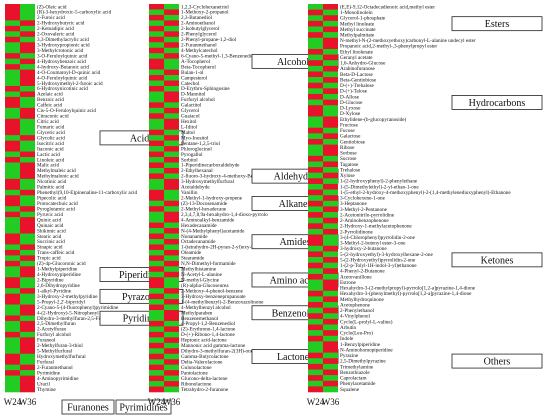 This screenshot has width=550, height=419. I want to click on row-label: (R)-alpha-Glucoseurea, so click(205, 285).